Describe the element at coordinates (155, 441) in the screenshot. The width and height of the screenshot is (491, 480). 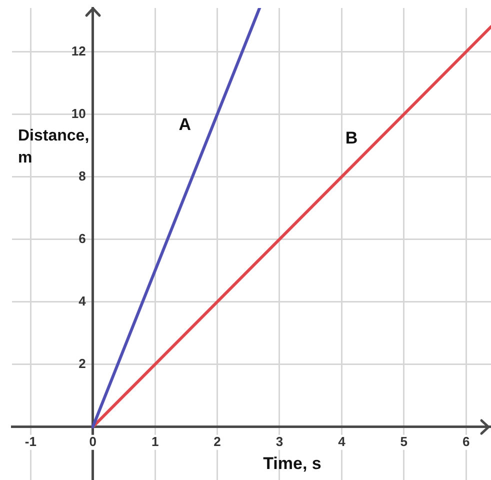
I see `x-tick-label: 1` at that location.